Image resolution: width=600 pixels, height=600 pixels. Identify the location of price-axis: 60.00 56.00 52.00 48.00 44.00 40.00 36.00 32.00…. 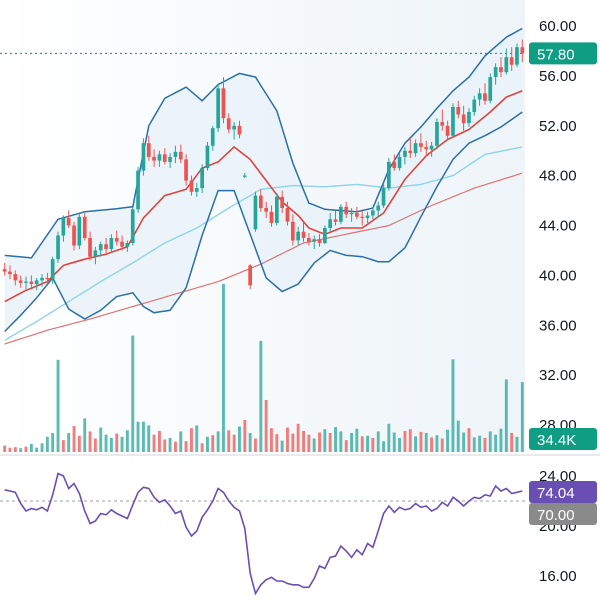
(558, 301).